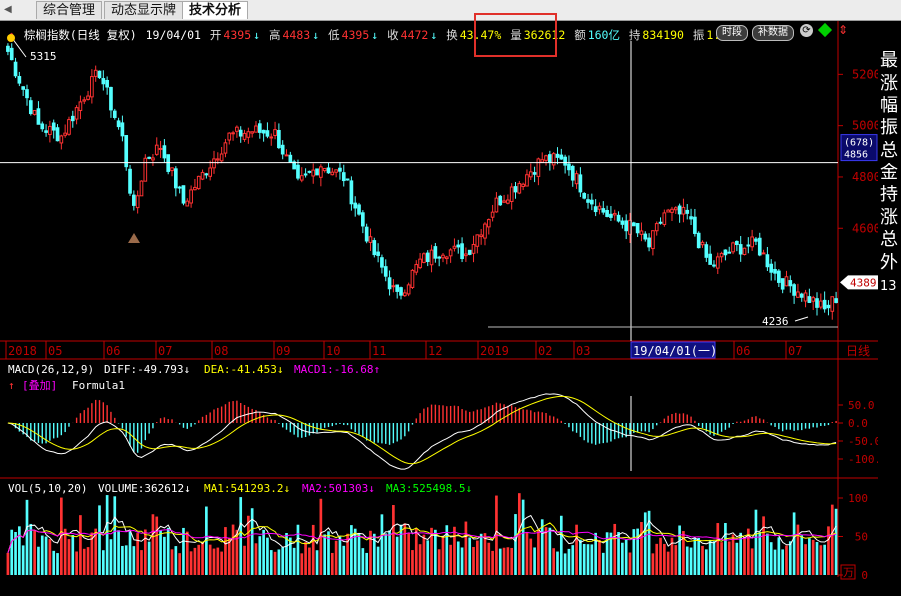 Image resolution: width=901 pixels, height=596 pixels. What do you see at coordinates (773, 33) in the screenshot?
I see `fill-data-button: 补数据` at bounding box center [773, 33].